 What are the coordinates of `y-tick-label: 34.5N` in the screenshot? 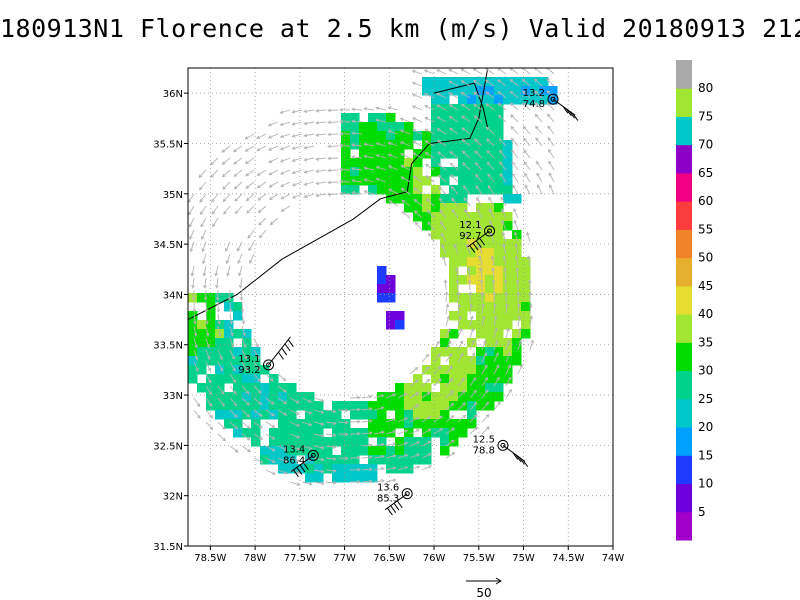 It's located at (168, 245).